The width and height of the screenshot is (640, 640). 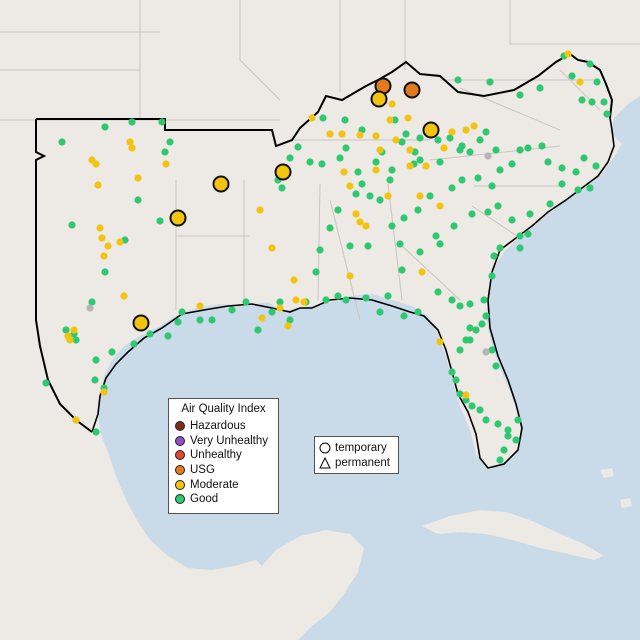 I want to click on aqi-station-usg, so click(x=412, y=90).